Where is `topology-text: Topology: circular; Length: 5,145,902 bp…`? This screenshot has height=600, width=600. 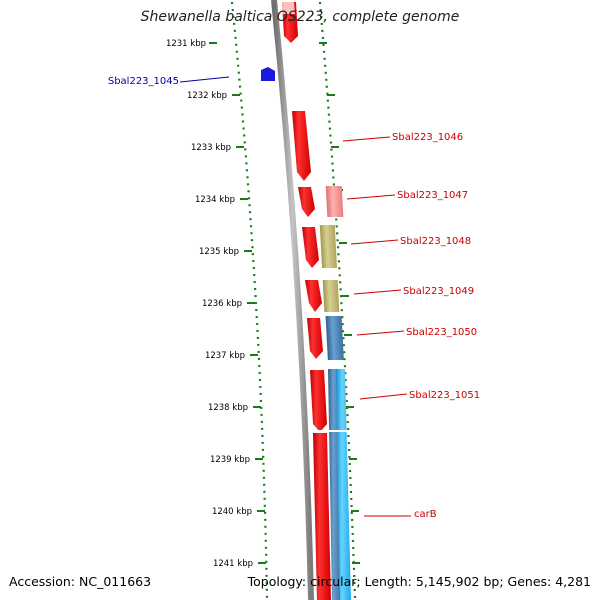 topology-text: Topology: circular; Length: 5,145,902 bp… is located at coordinates (419, 581).